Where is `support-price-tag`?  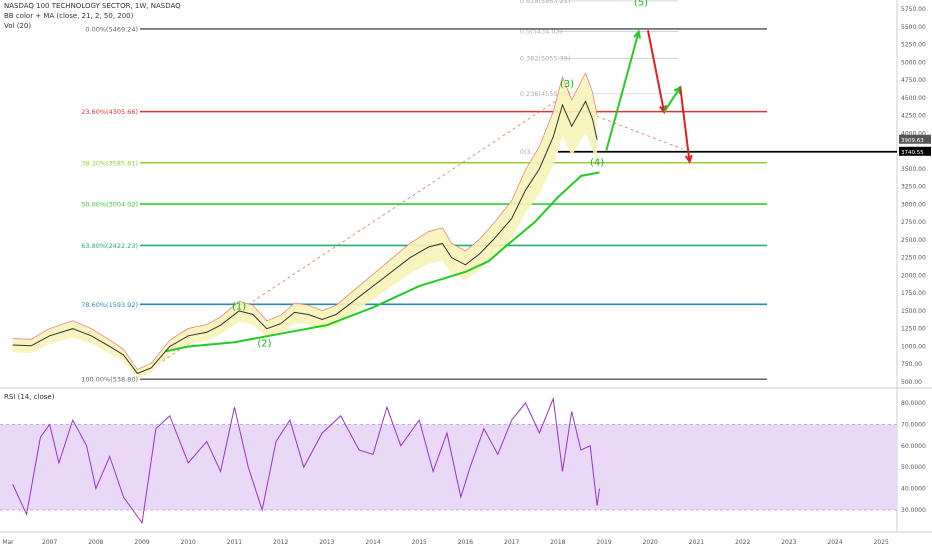
support-price-tag is located at coordinates (915, 151).